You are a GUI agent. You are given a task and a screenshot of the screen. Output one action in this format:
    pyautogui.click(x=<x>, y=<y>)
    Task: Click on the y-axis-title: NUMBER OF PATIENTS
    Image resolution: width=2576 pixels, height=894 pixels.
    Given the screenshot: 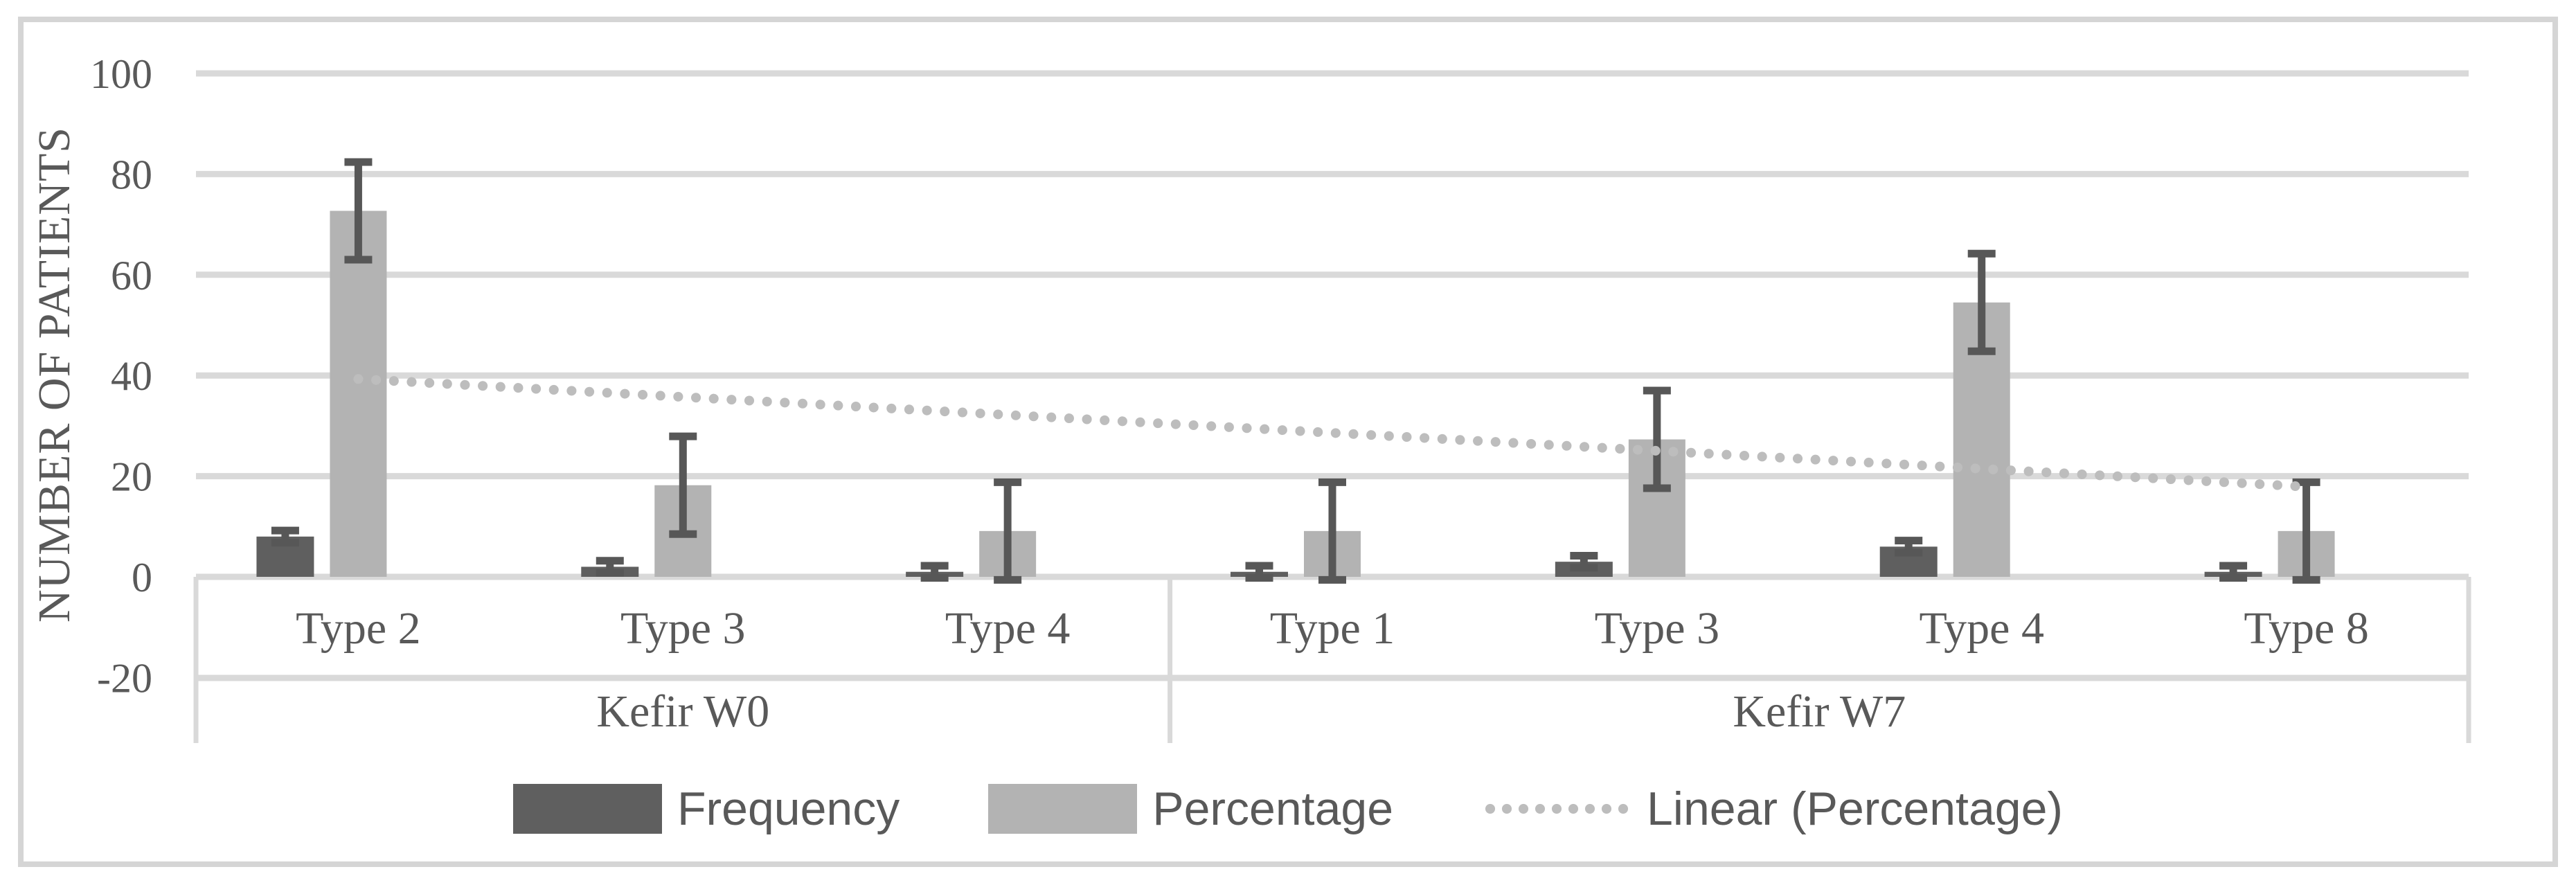 What is the action you would take?
    pyautogui.click(x=54, y=375)
    